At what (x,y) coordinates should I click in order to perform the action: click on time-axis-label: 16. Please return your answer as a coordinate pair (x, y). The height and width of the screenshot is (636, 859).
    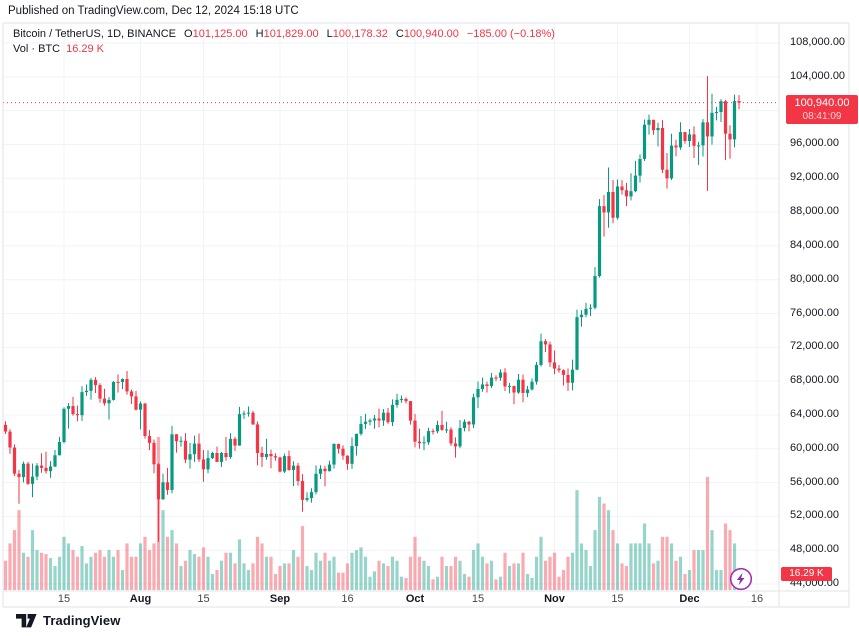
    Looking at the image, I should click on (347, 599).